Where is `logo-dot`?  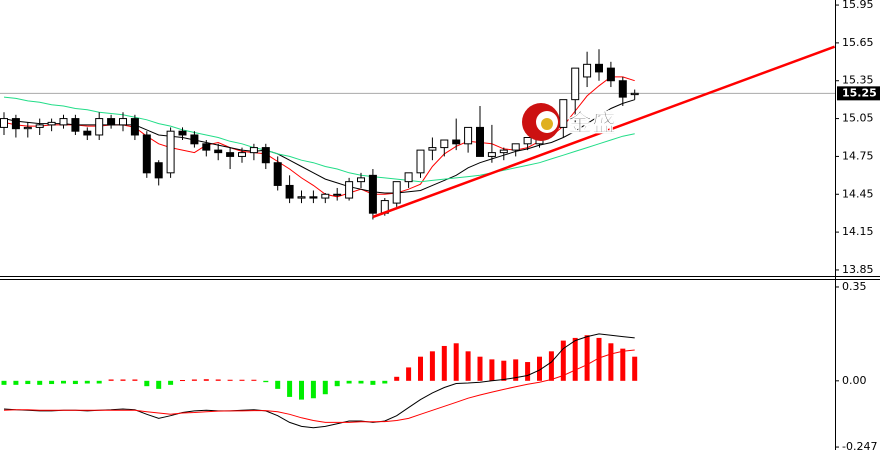 logo-dot is located at coordinates (547, 124).